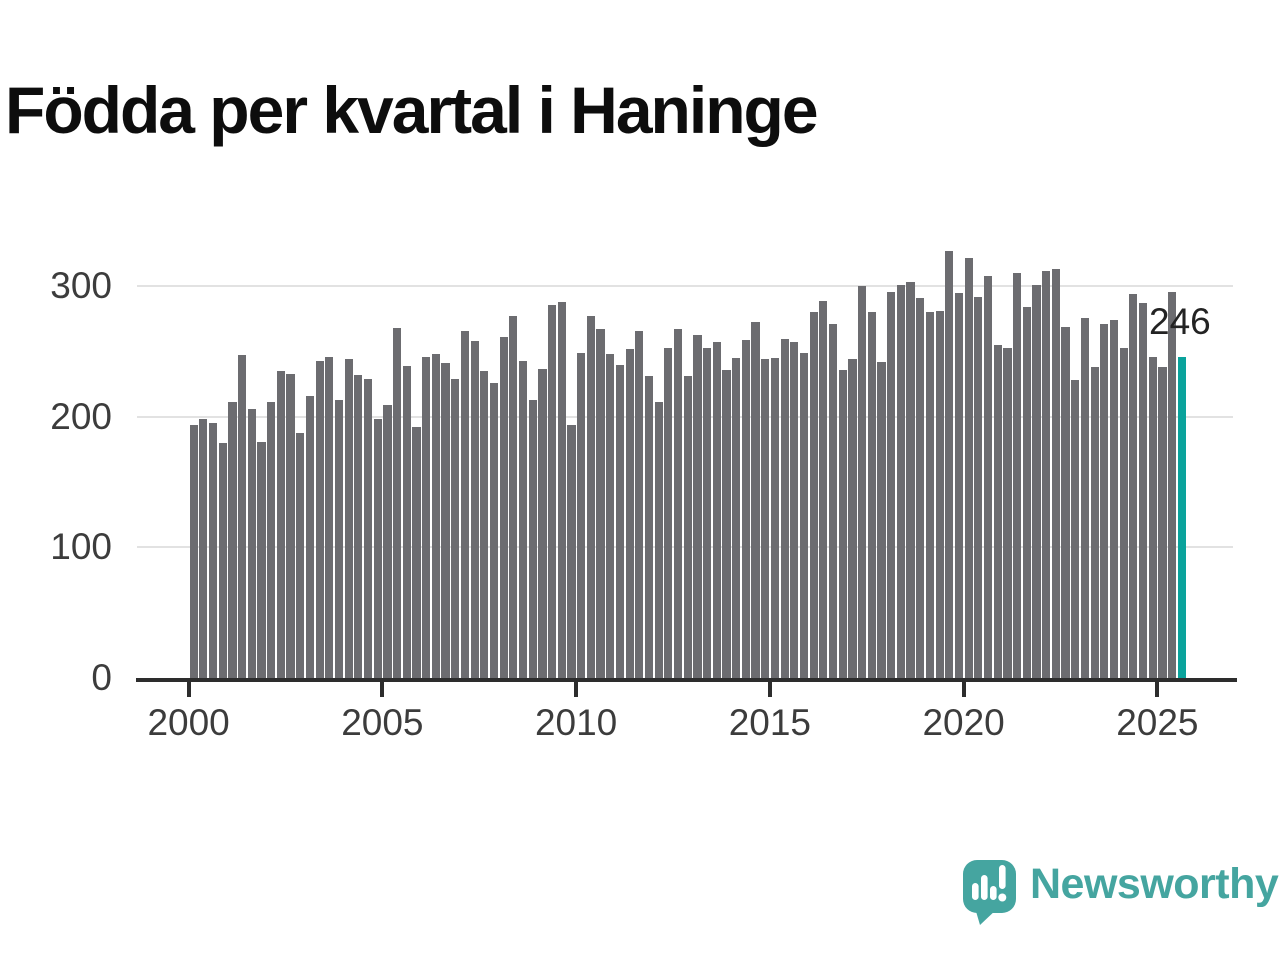  I want to click on y-axis-tick-label: 100, so click(81, 547).